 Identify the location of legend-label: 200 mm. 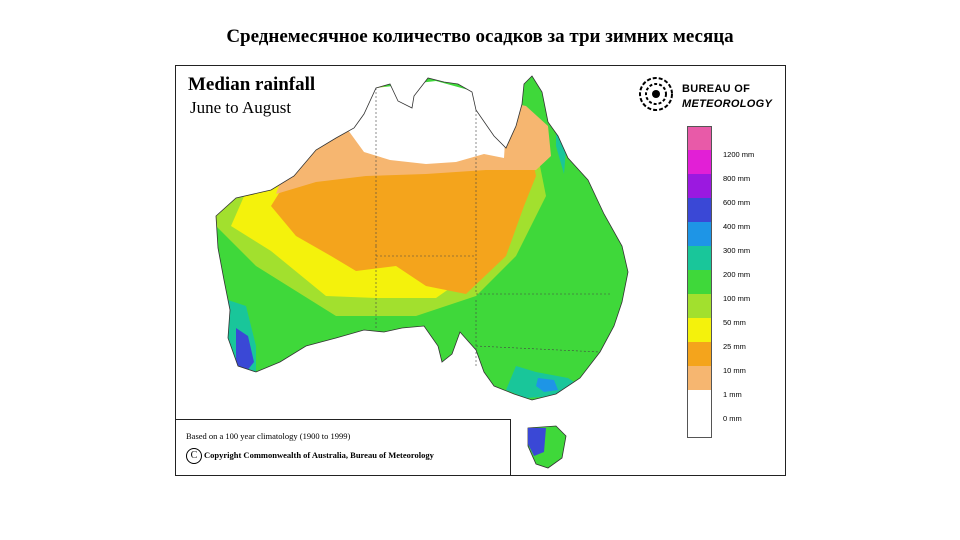
(737, 274).